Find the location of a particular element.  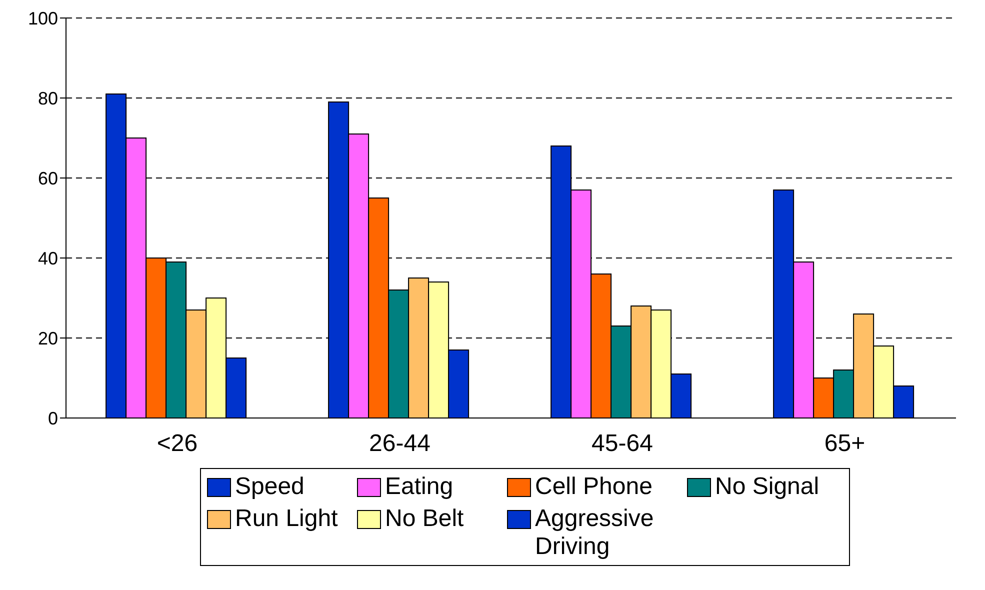

y-tick-label: 20 is located at coordinates (48, 338).